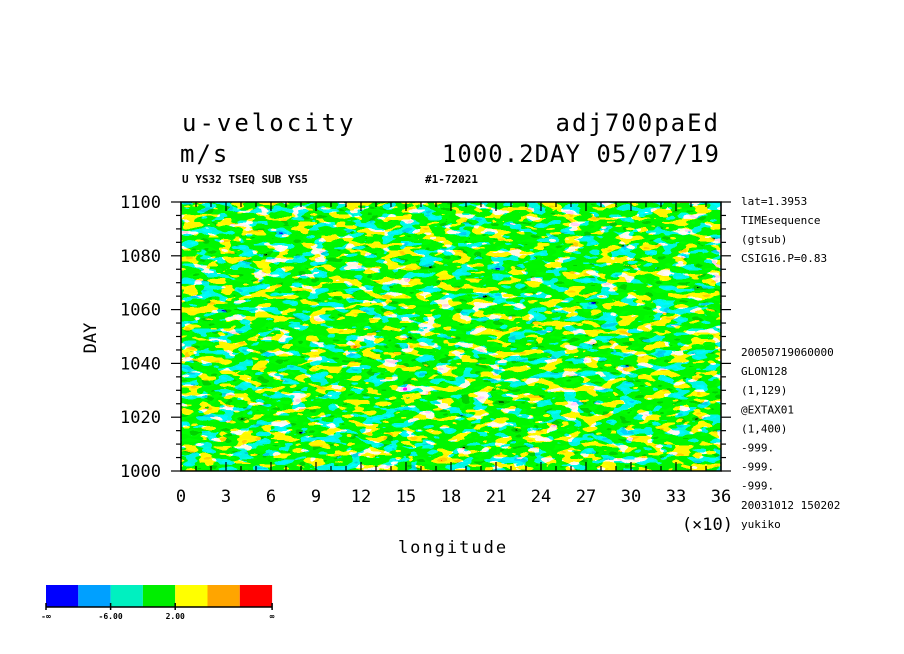 The image size is (904, 654). What do you see at coordinates (361, 497) in the screenshot?
I see `x-tick-label: 12` at bounding box center [361, 497].